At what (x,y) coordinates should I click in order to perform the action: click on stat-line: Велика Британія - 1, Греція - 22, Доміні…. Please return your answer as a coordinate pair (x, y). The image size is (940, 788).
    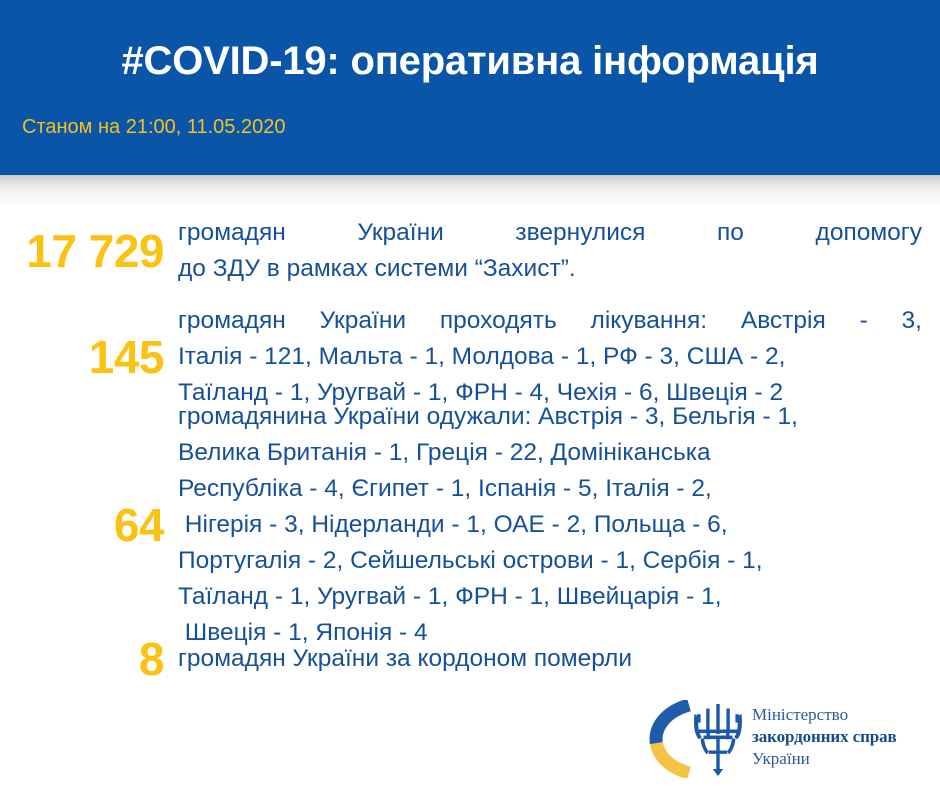
    Looking at the image, I should click on (444, 452).